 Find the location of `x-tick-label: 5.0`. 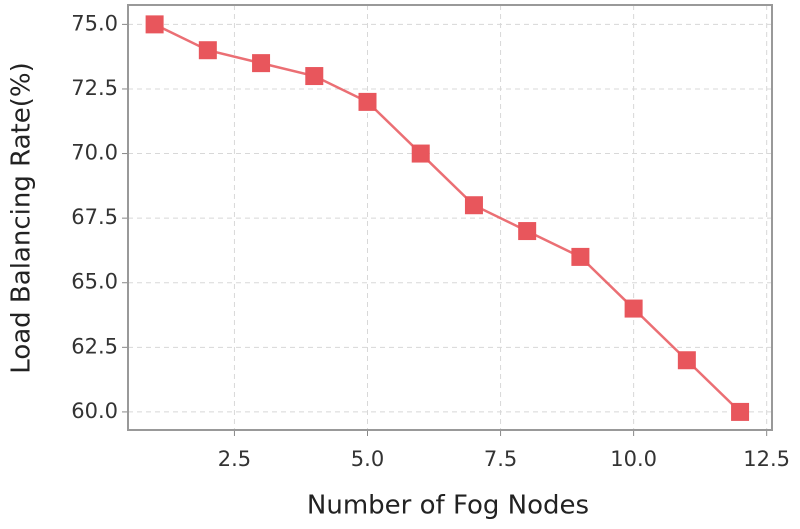

x-tick-label: 5.0 is located at coordinates (367, 459).